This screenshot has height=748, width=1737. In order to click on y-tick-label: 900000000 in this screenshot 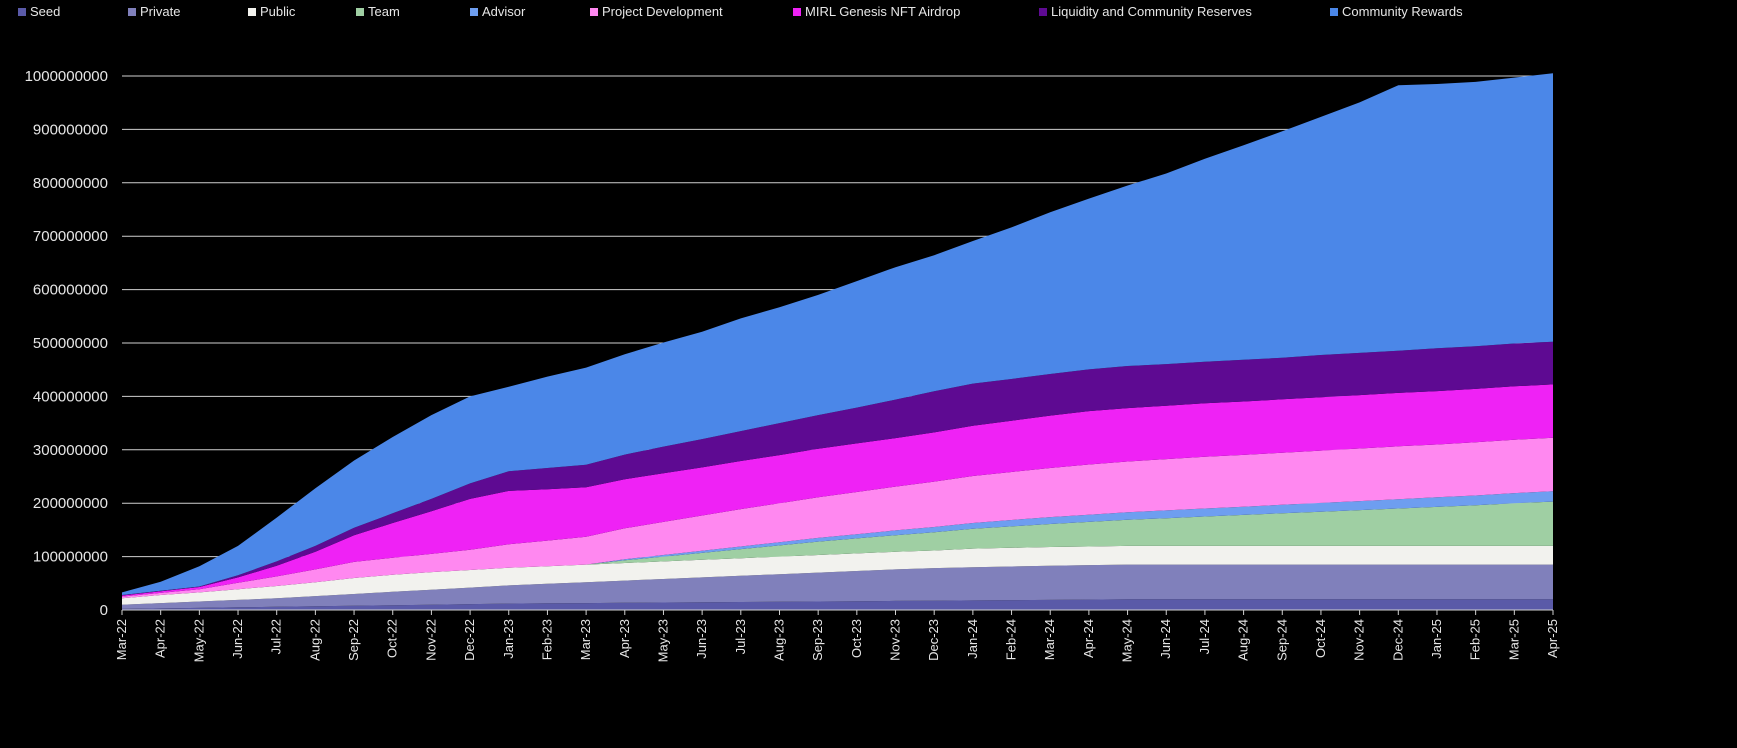, I will do `click(70, 129)`.